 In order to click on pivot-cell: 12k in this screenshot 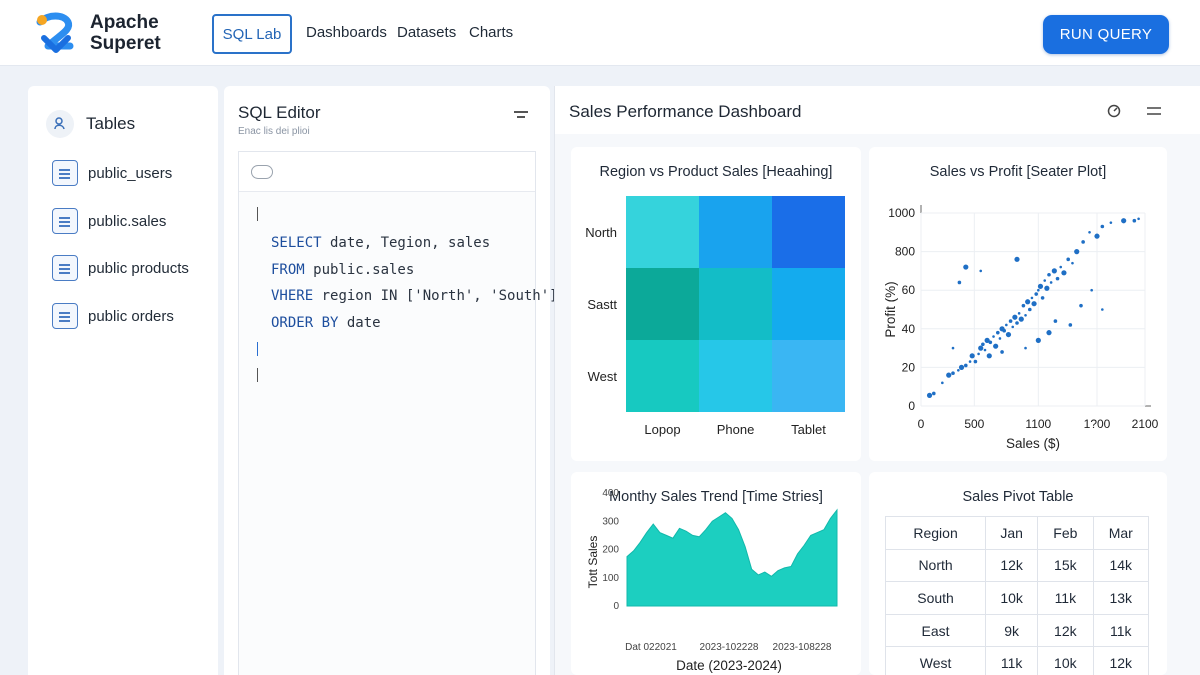, I will do `click(1121, 660)`.